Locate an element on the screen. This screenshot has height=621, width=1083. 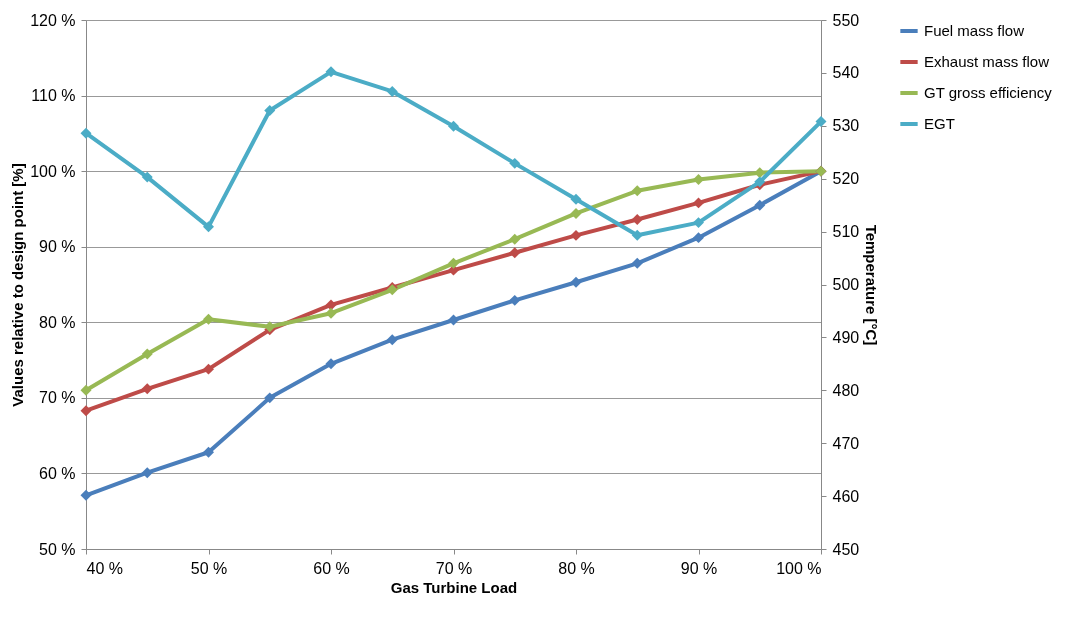
legend-label: GT gross efficiency is located at coordinates (988, 92).